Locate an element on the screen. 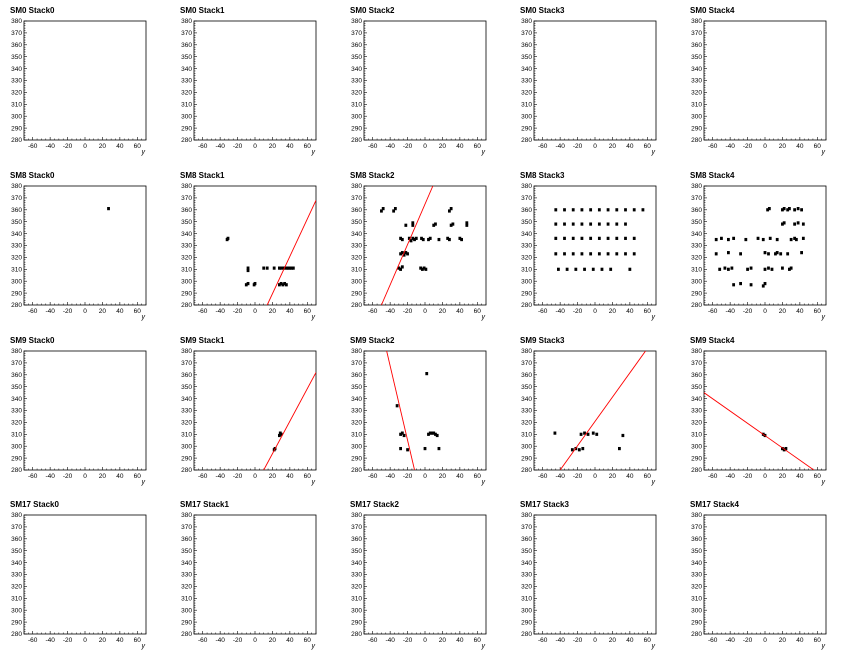 The image size is (851, 658). chart-title: SM0 Stack1 is located at coordinates (202, 10).